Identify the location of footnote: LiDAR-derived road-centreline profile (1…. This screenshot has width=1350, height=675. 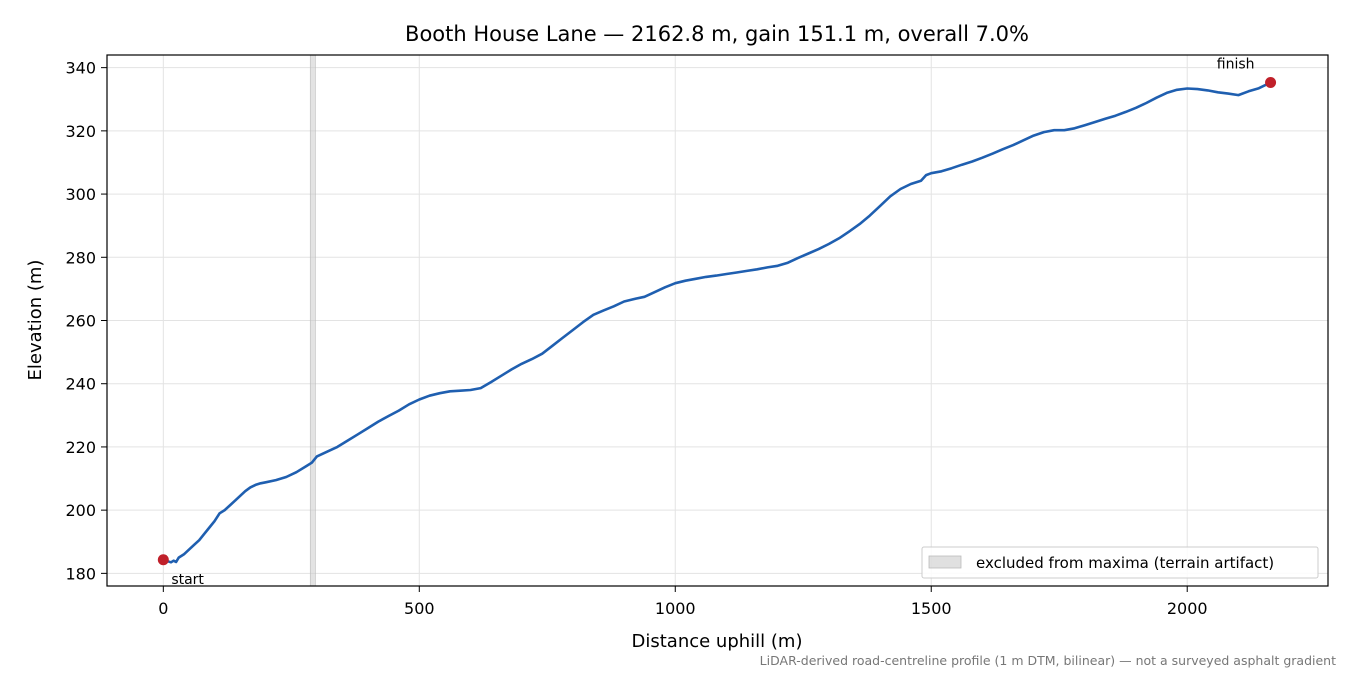
(1048, 660).